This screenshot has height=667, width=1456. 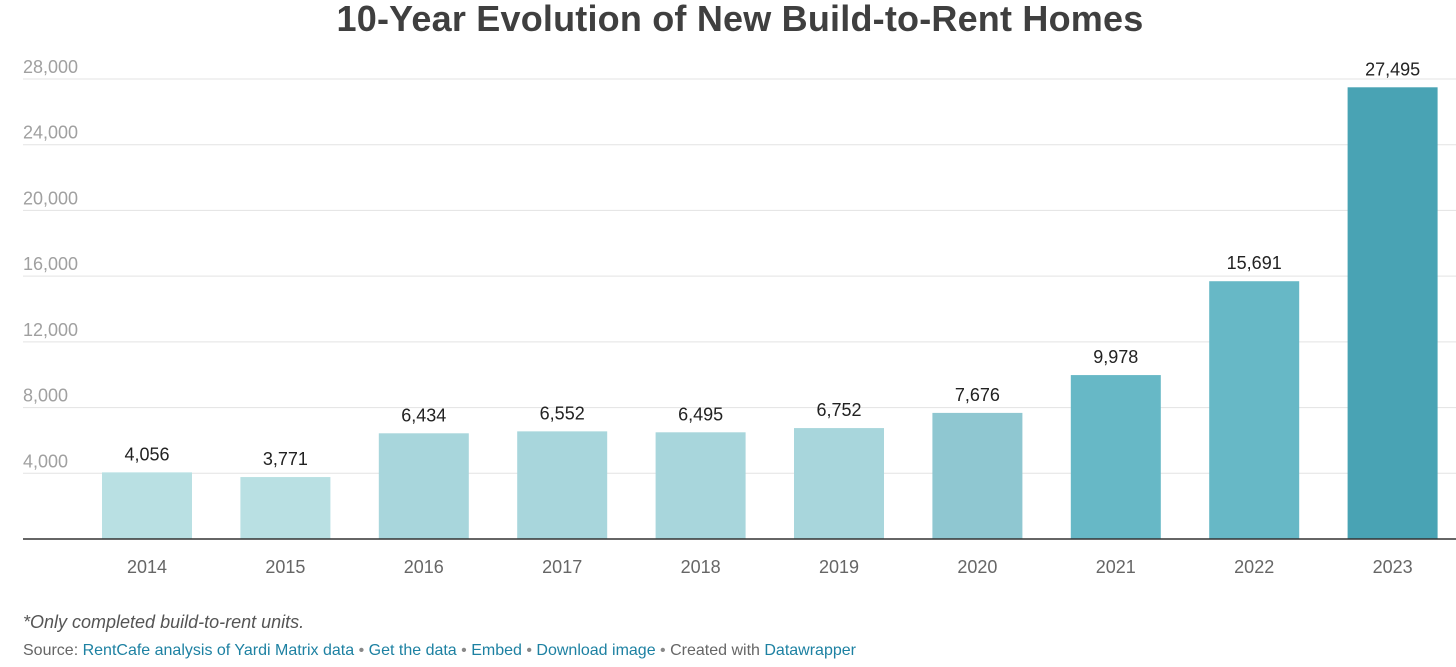 What do you see at coordinates (977, 395) in the screenshot?
I see `data-label-2020: 7,676` at bounding box center [977, 395].